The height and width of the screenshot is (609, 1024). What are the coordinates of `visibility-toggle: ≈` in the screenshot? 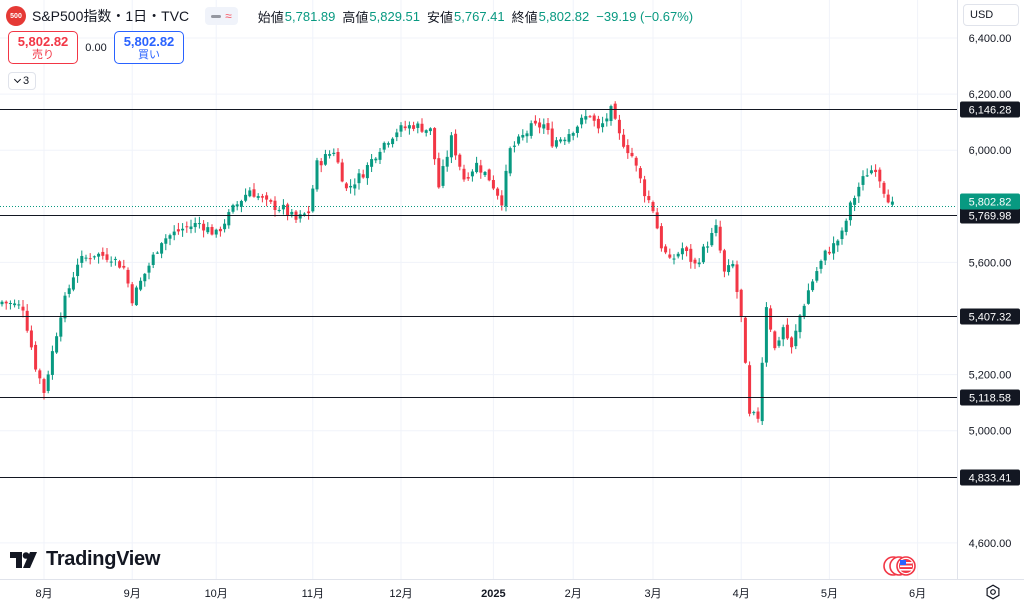 It's located at (221, 16).